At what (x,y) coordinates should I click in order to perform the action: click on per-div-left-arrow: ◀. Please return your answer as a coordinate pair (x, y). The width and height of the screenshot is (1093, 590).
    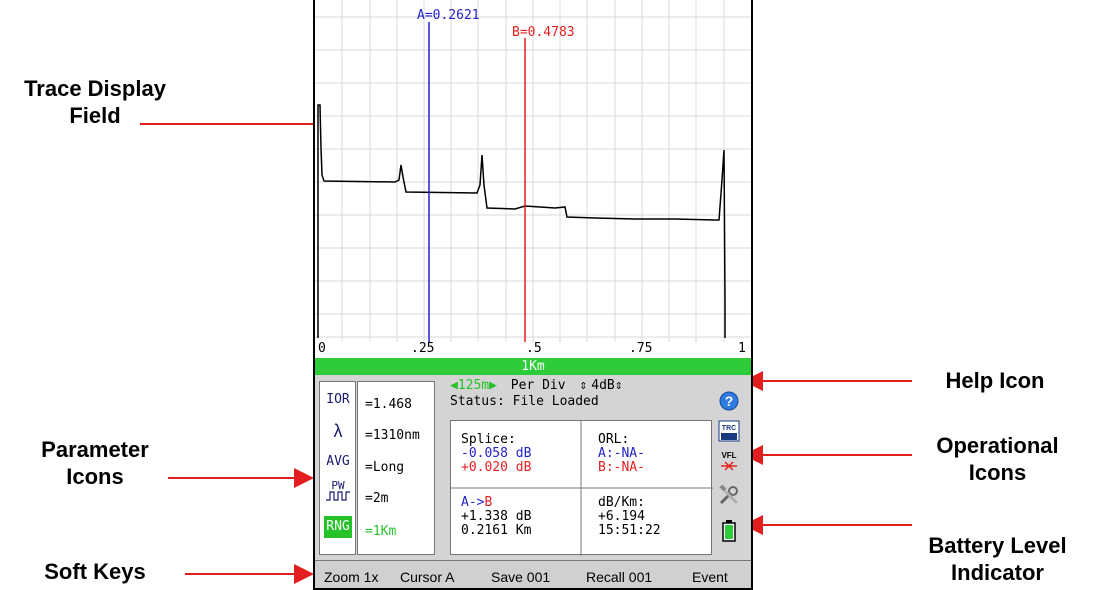
    Looking at the image, I should click on (454, 385).